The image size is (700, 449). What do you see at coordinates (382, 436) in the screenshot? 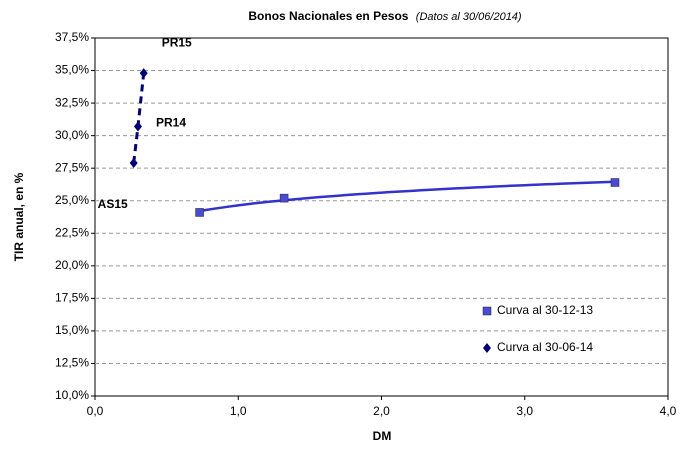
I see `x-axis-label: DM` at bounding box center [382, 436].